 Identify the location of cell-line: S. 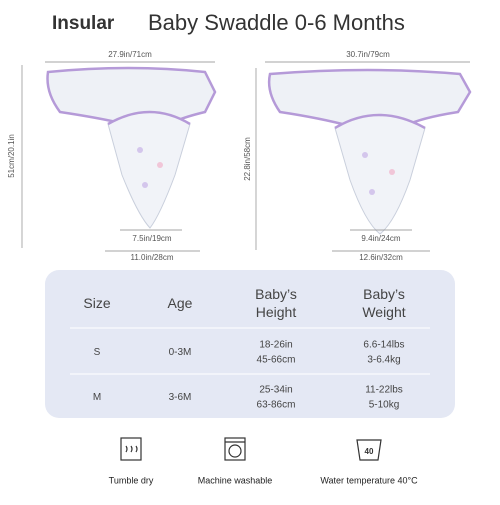
(97, 352).